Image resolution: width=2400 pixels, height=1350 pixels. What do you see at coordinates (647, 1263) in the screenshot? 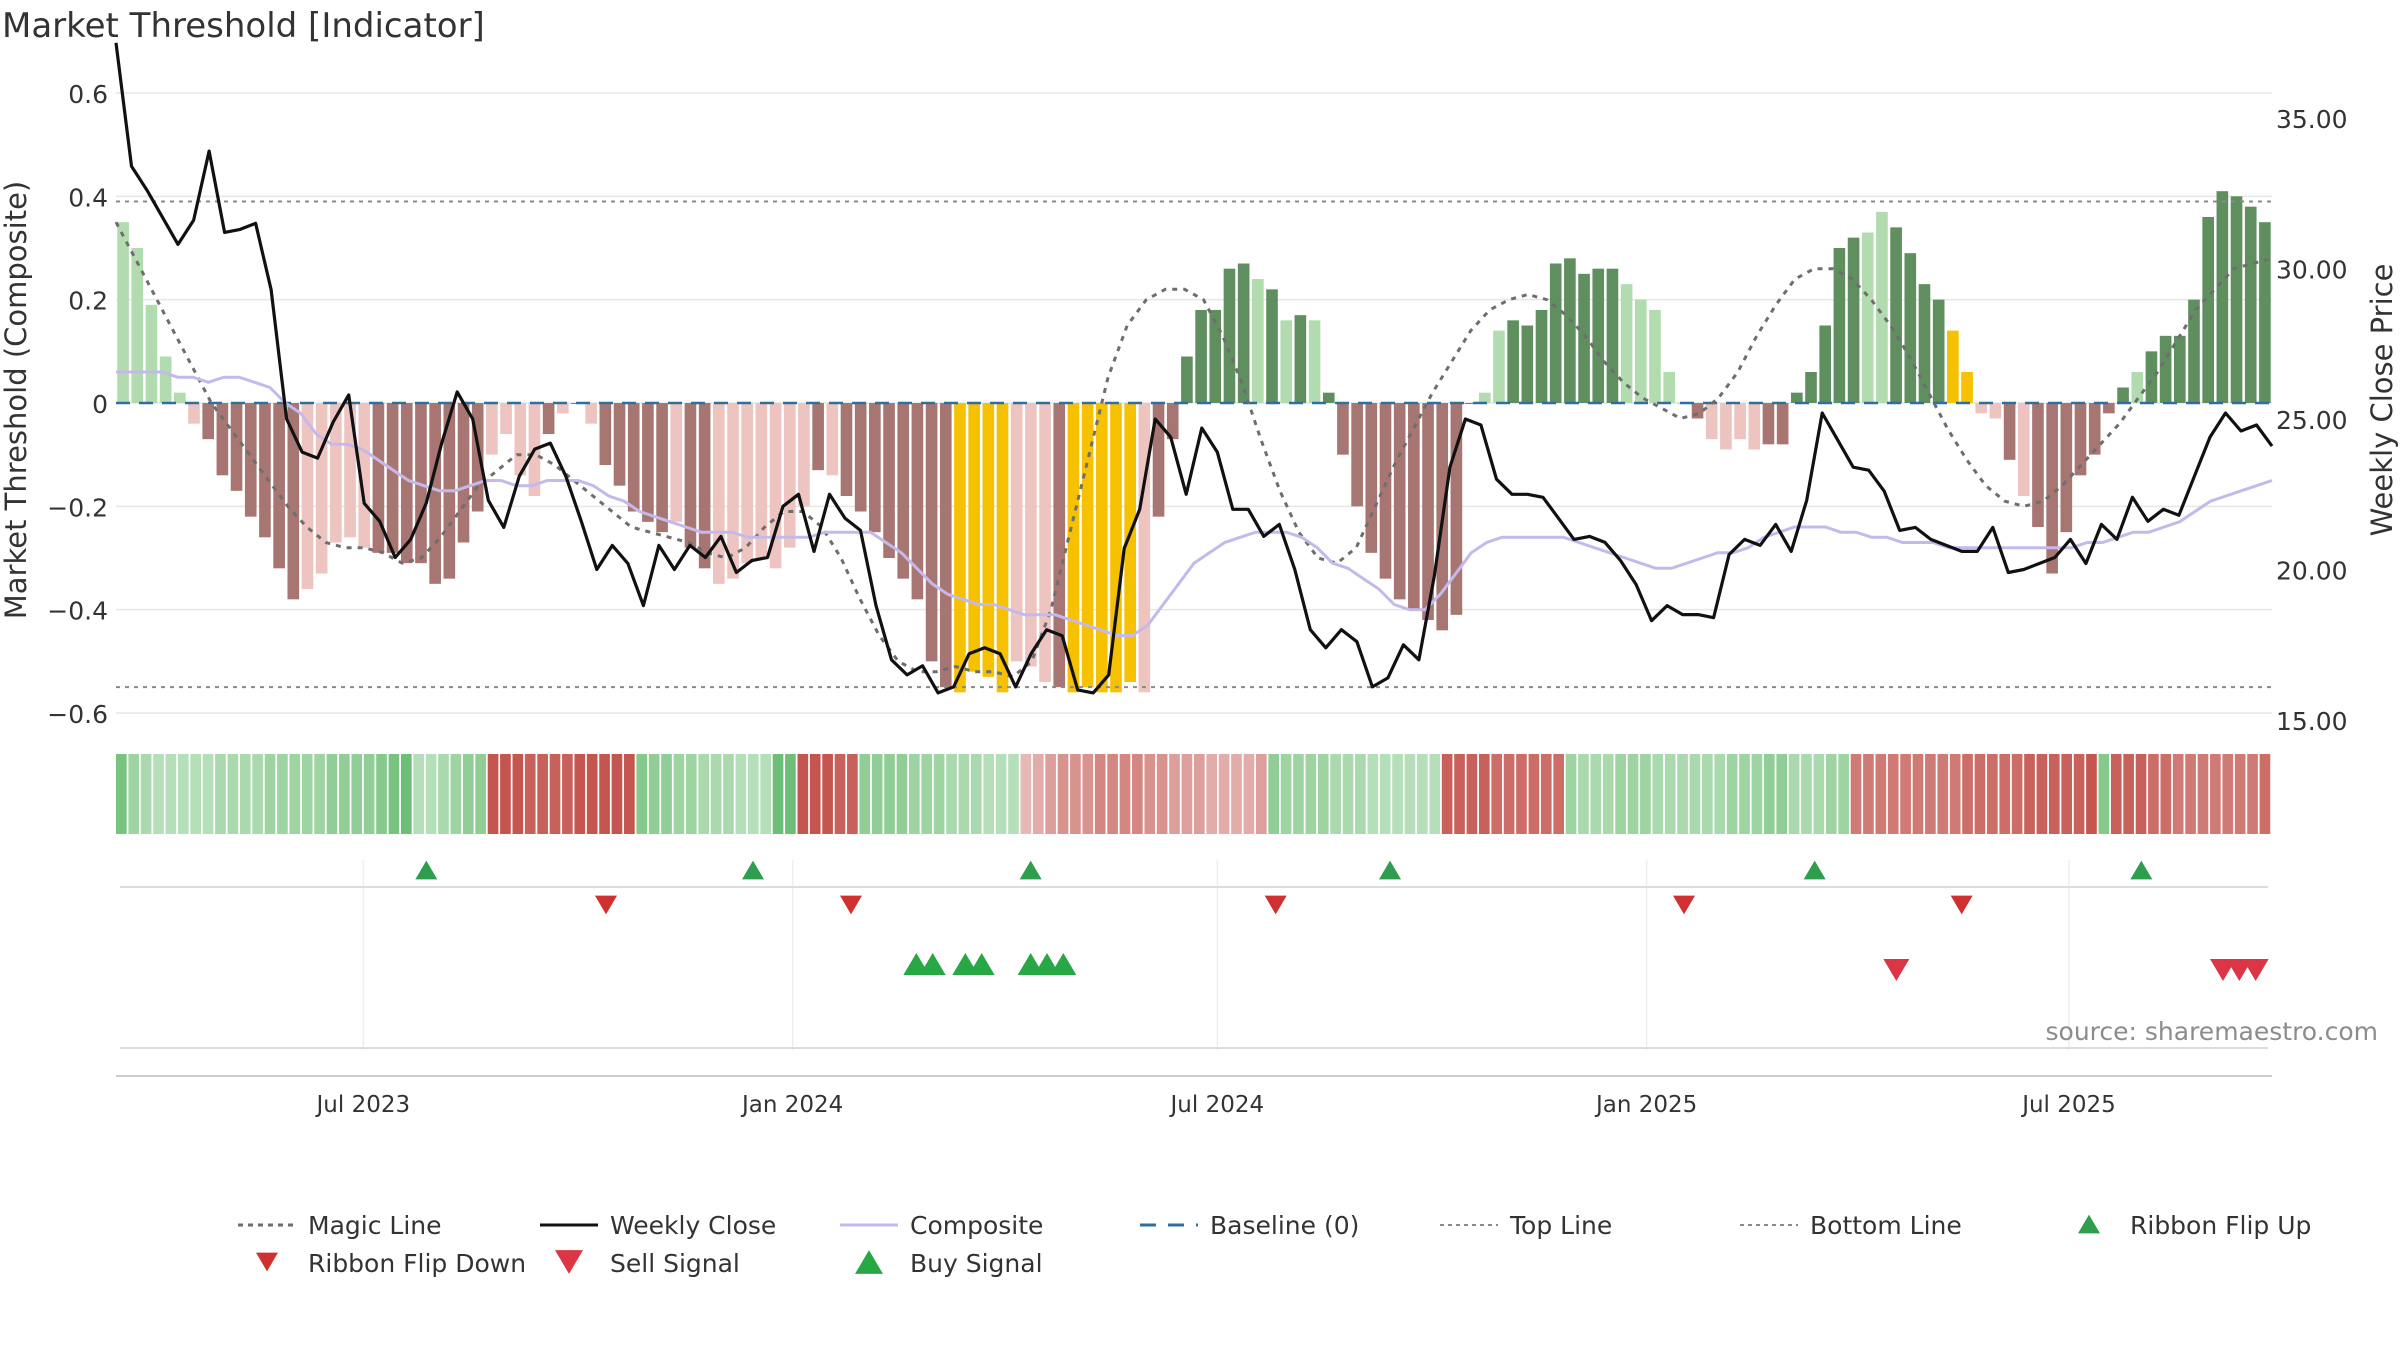
I see `legend-item: Sell Signal` at bounding box center [647, 1263].